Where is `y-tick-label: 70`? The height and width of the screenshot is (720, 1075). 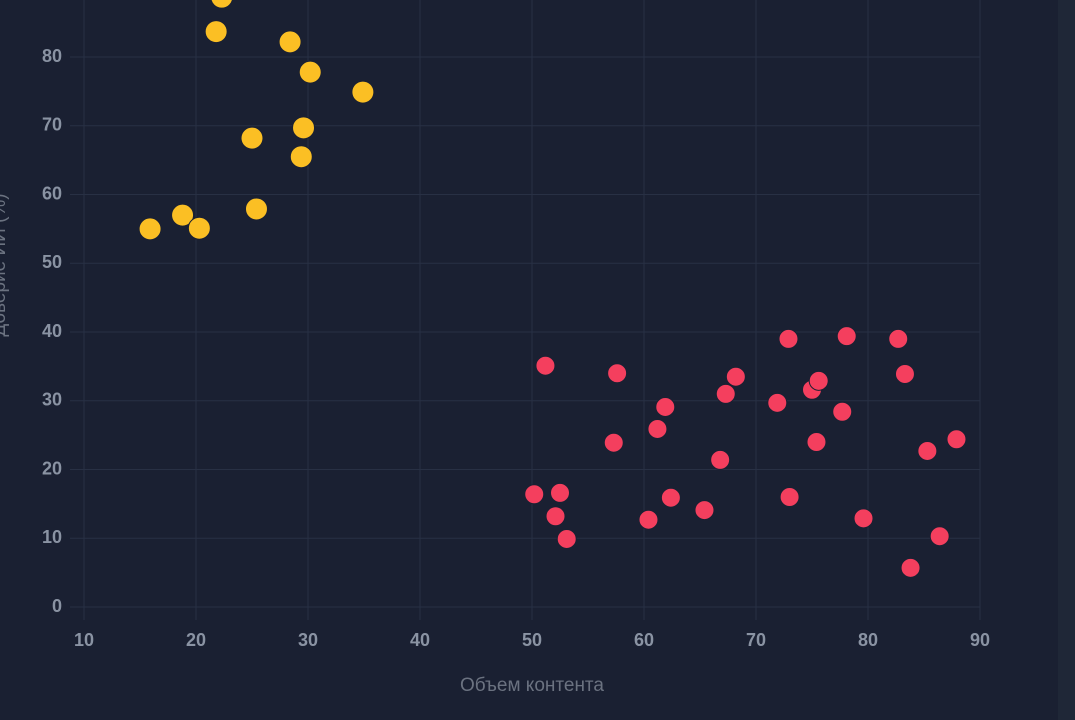 y-tick-label: 70 is located at coordinates (52, 125).